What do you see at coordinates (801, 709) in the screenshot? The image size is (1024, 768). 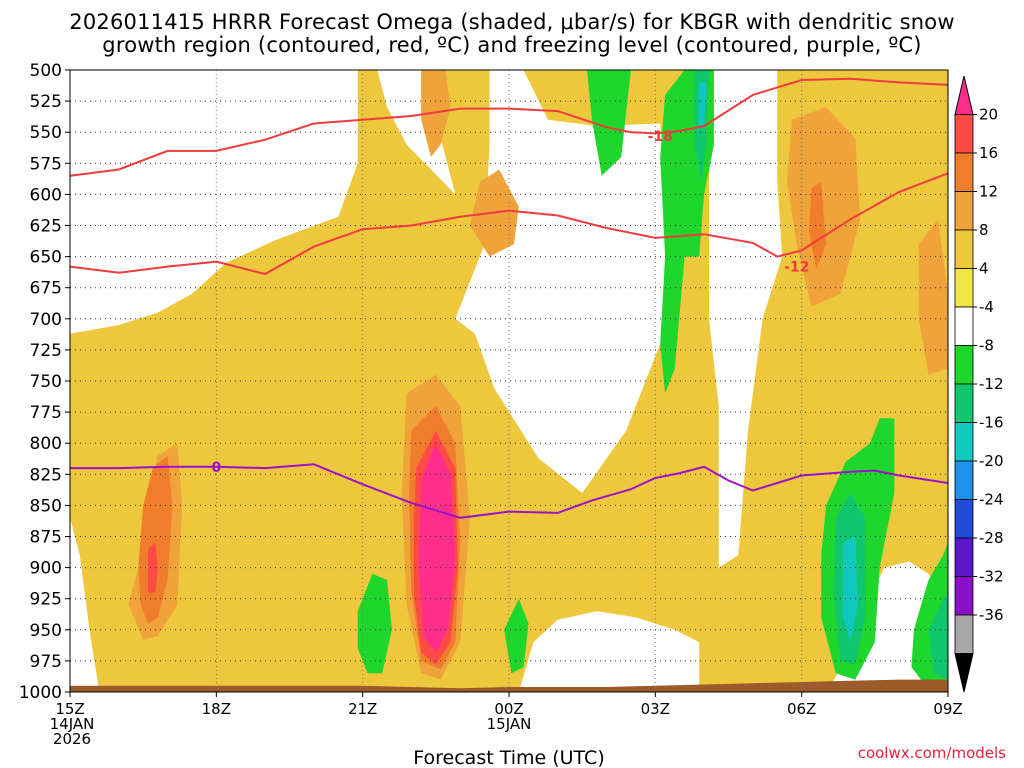 I see `x-tick-label: 06Z` at bounding box center [801, 709].